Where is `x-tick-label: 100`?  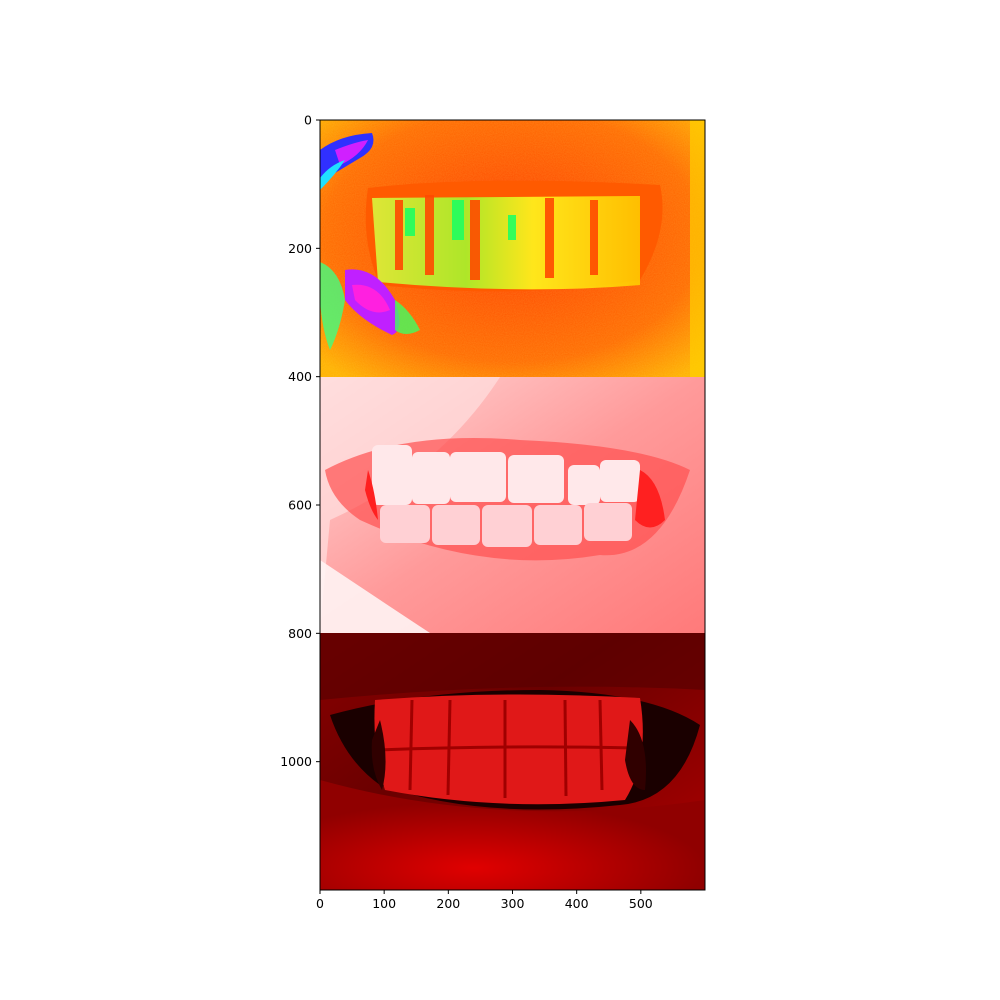 x-tick-label: 100 is located at coordinates (384, 903).